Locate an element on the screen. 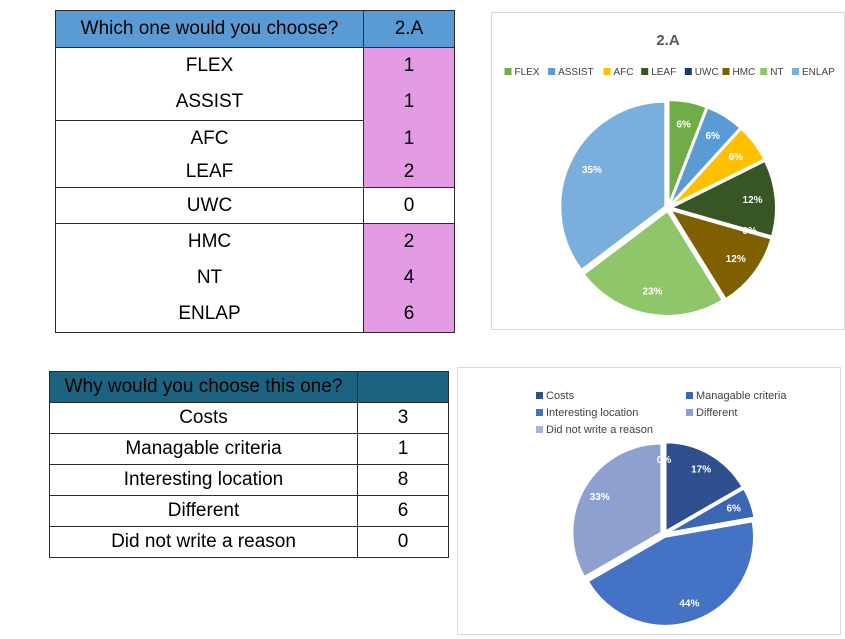 The width and height of the screenshot is (845, 639). pie-slice-different is located at coordinates (617, 510).